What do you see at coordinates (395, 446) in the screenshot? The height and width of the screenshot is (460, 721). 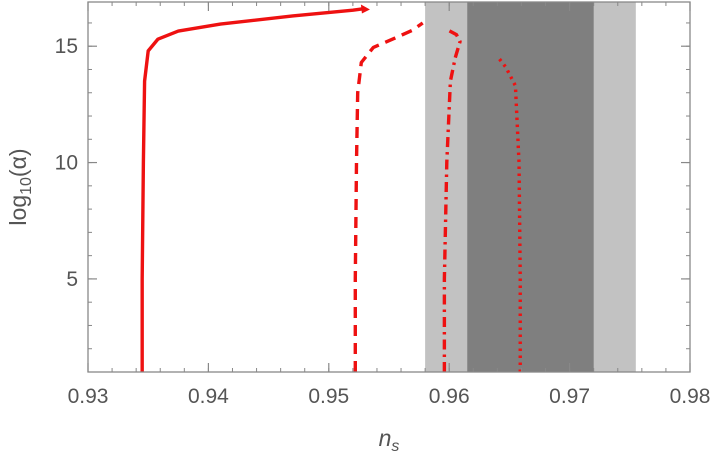 I see `x-axis-label-sub: s` at bounding box center [395, 446].